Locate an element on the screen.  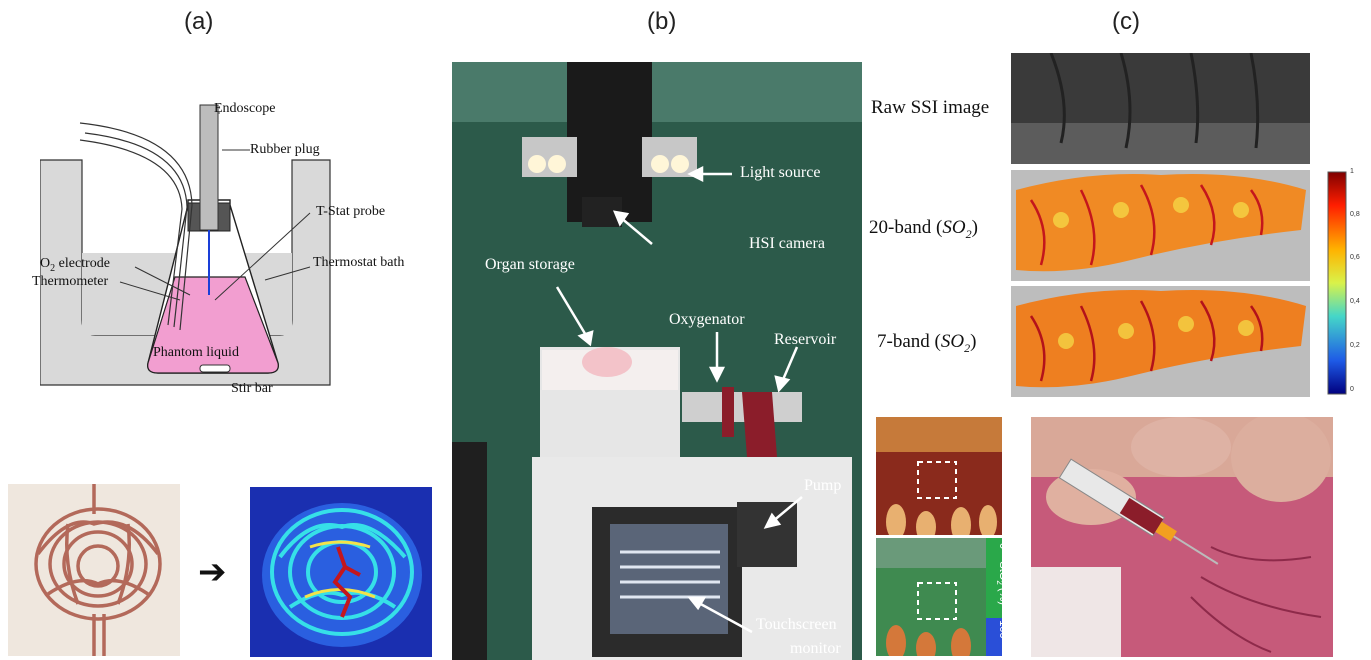
label-thermometer: Thermometer is located at coordinates (70, 281).